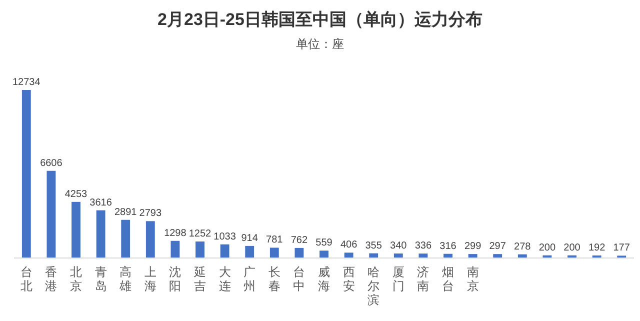 The image size is (640, 321). I want to click on data-label: 1033, so click(225, 236).